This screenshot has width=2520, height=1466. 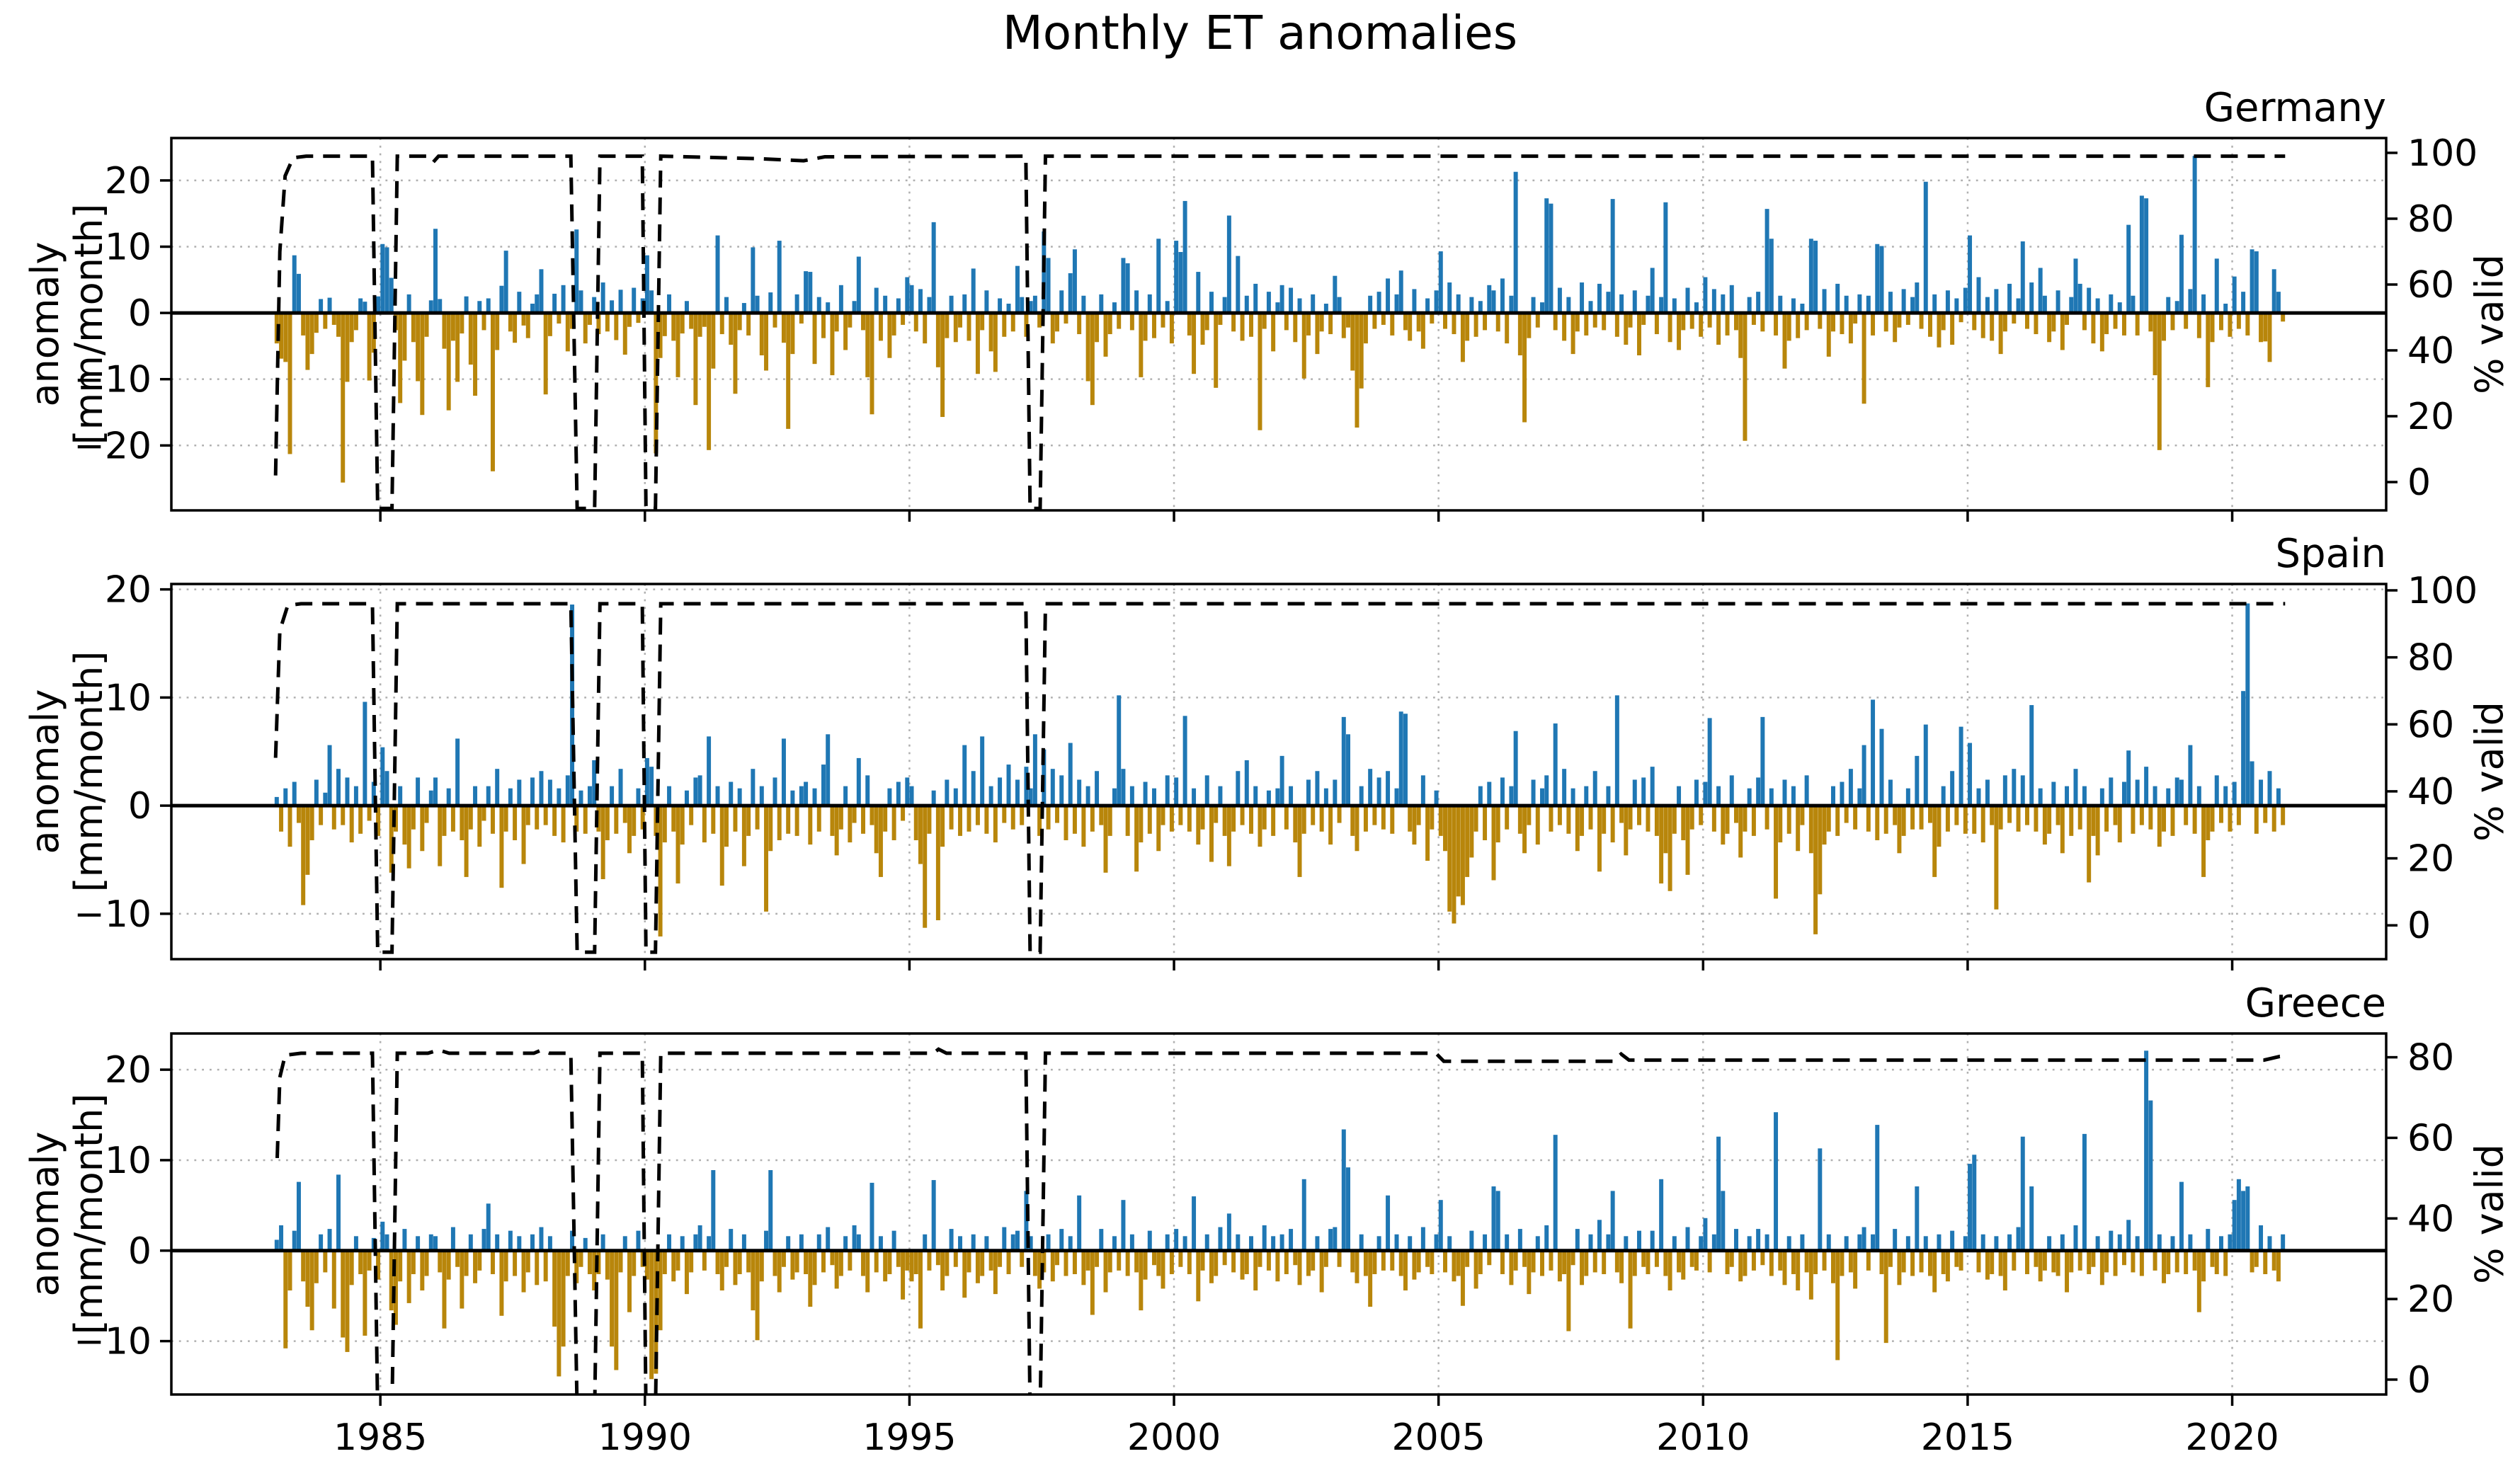 I want to click on x-tick-label: 2005, so click(x=1438, y=1437).